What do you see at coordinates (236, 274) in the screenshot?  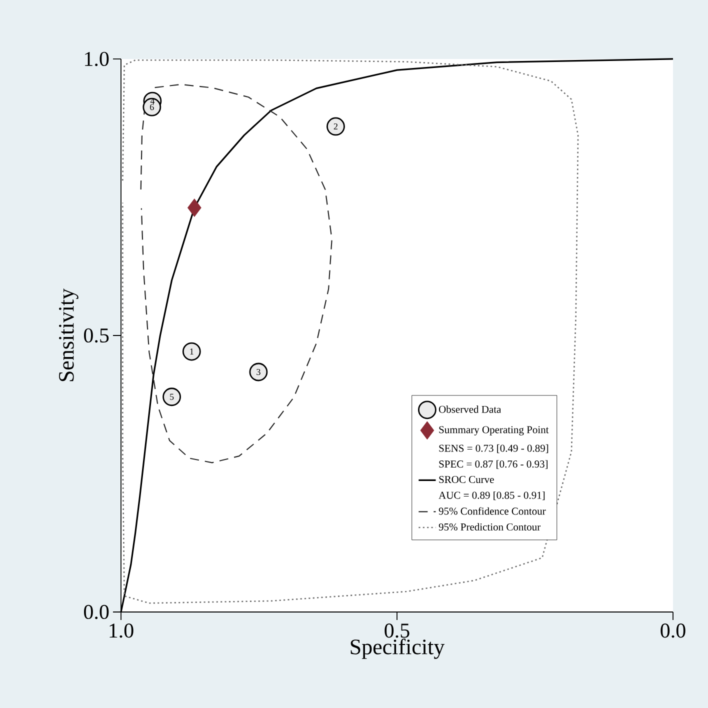 I see `line-series` at bounding box center [236, 274].